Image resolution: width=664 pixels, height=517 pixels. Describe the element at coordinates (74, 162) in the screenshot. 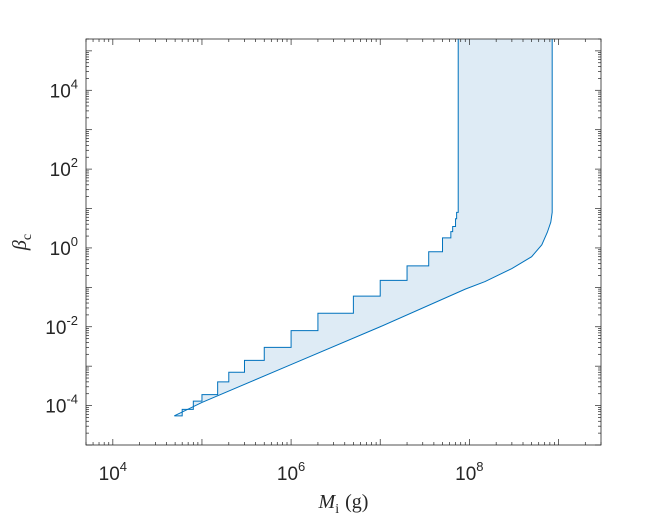

I see `y-tick-exponent: 2` at that location.